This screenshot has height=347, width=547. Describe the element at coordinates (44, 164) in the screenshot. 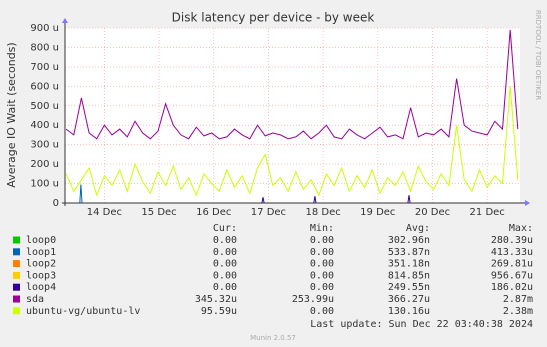

I see `y-tick-label: 200 u` at that location.